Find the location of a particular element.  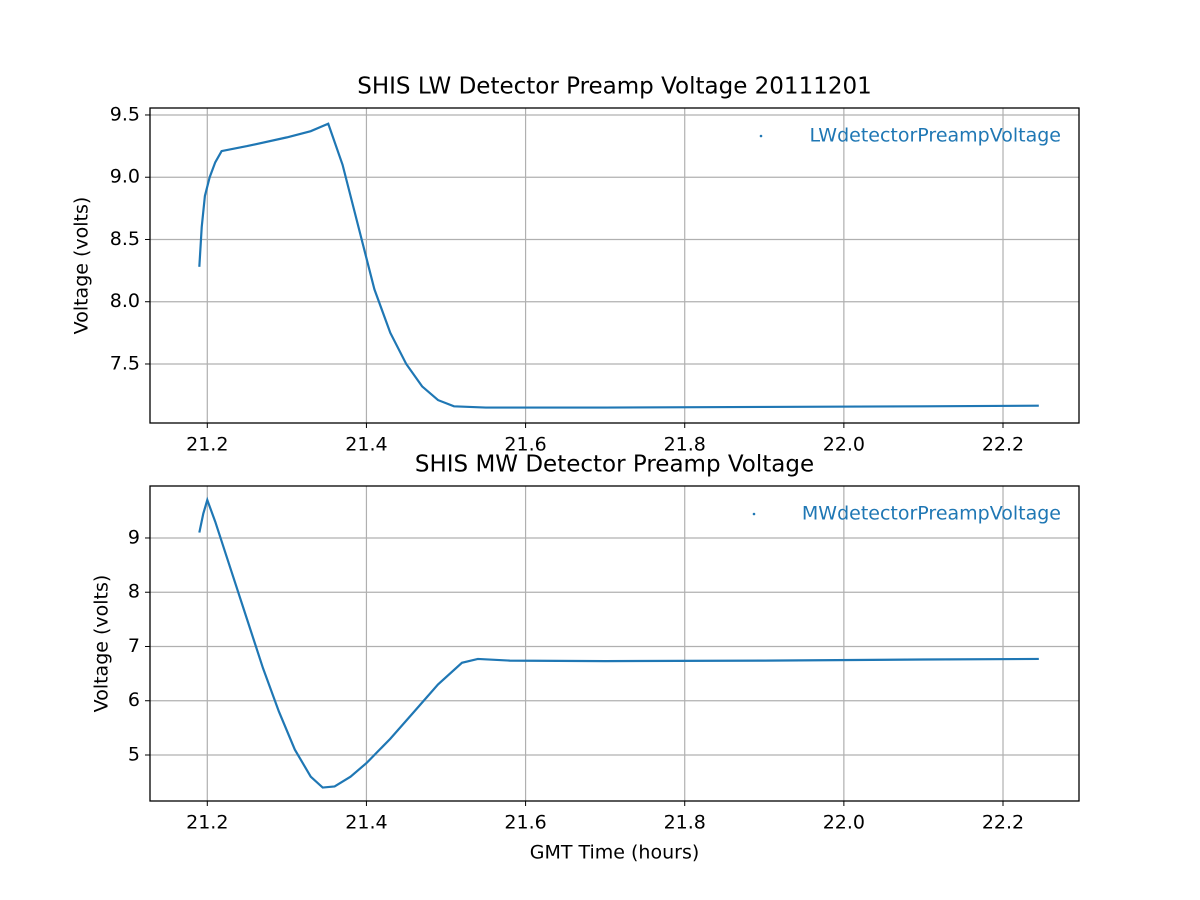

y-tick-label: 9 is located at coordinates (134, 537).